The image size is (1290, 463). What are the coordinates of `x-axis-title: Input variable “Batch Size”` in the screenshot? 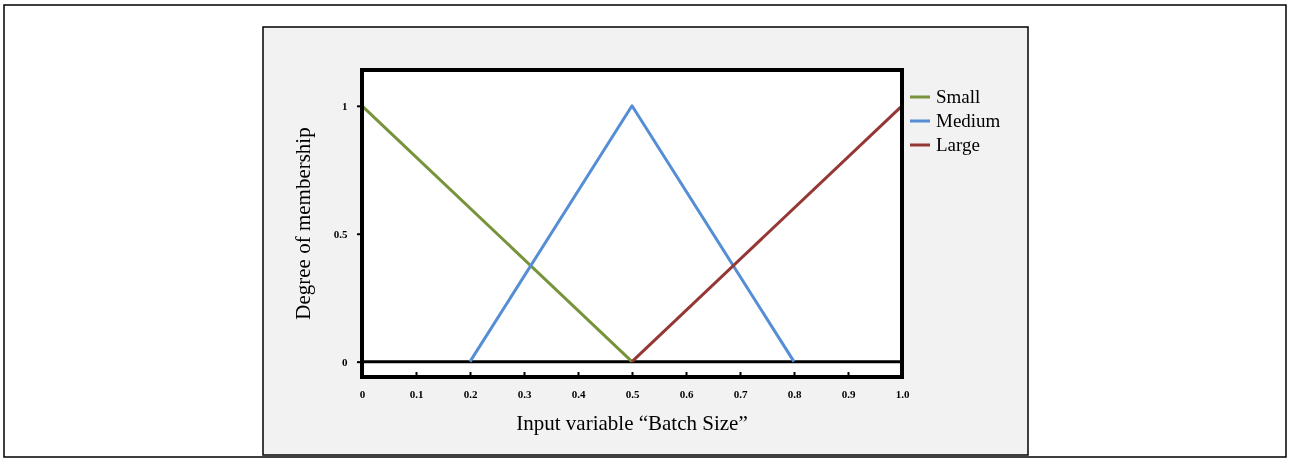 It's located at (632, 423).